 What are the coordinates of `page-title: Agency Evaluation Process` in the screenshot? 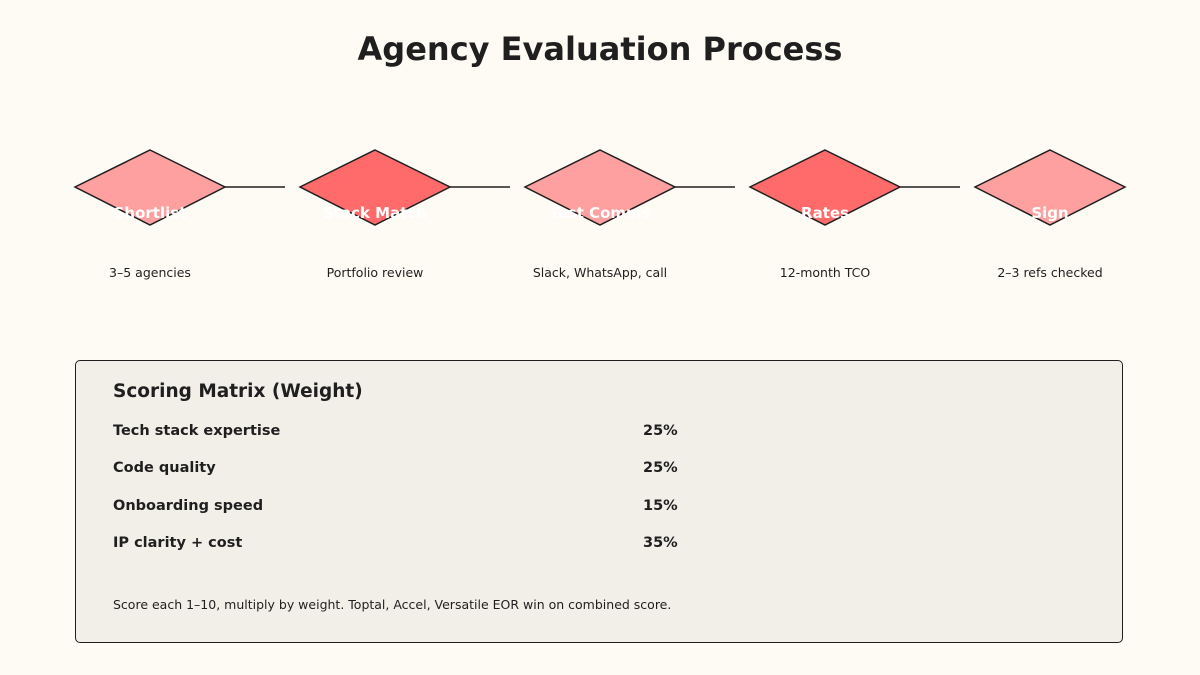 It's located at (600, 49).